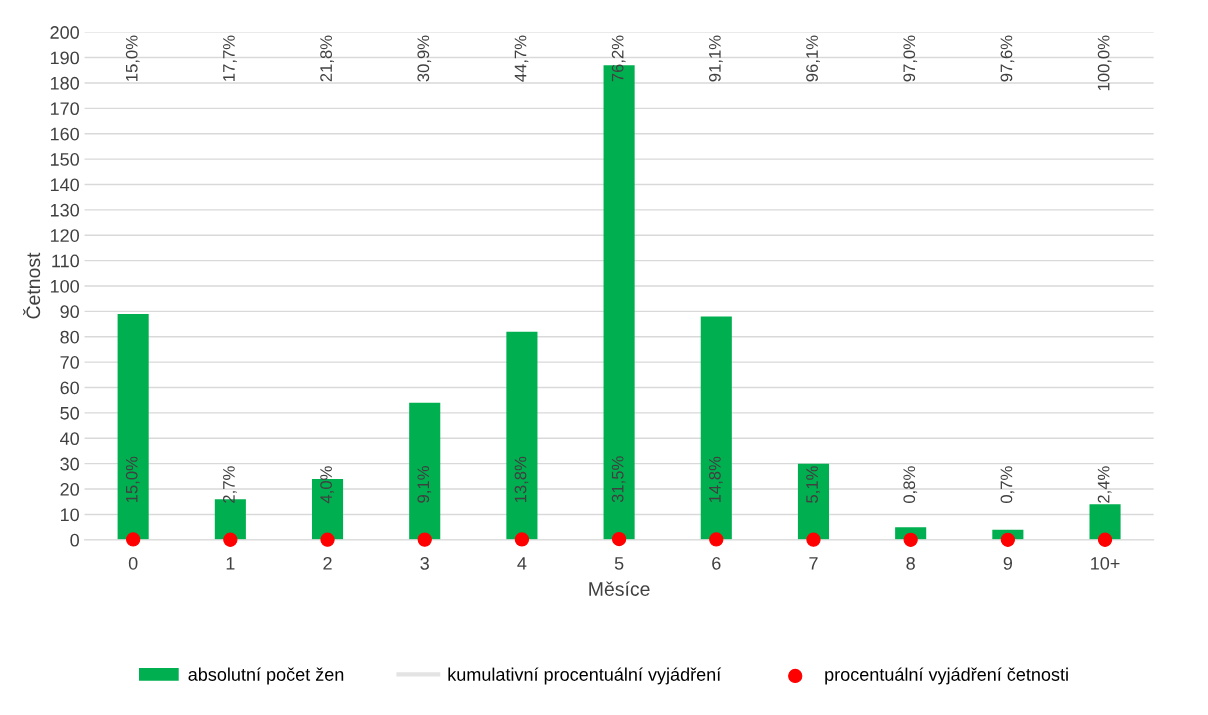  What do you see at coordinates (716, 563) in the screenshot?
I see `x-tick-label: 6` at bounding box center [716, 563].